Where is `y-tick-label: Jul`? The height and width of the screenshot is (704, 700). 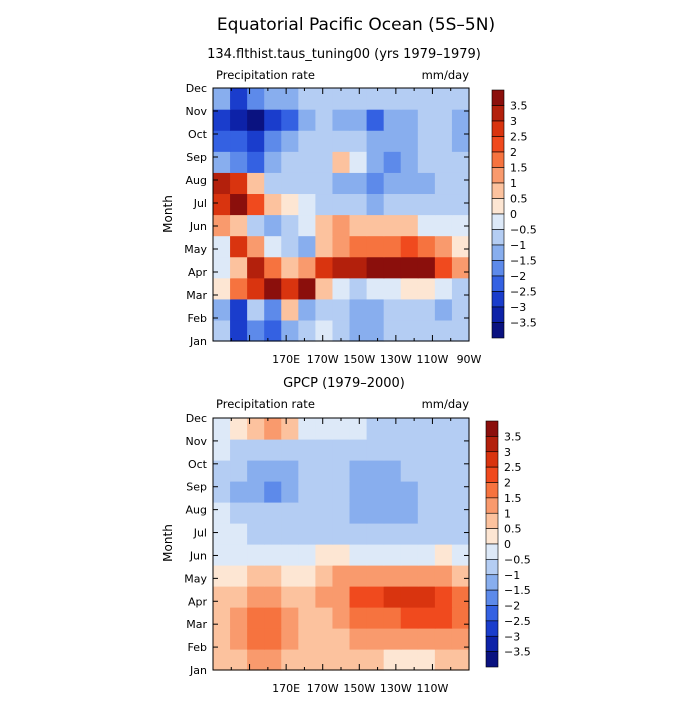 y-tick-label: Jul is located at coordinates (200, 533).